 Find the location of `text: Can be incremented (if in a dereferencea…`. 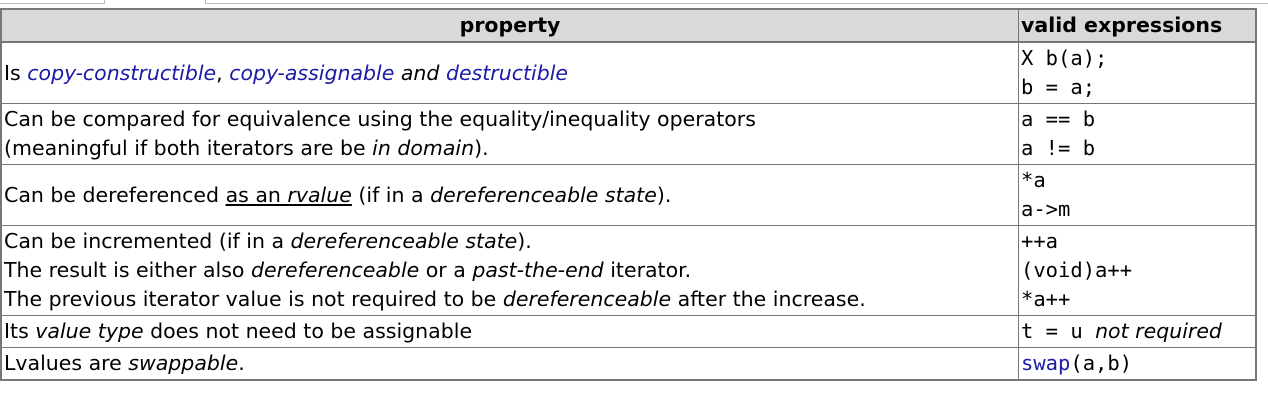

text: Can be incremented (if in a dereferencea… is located at coordinates (510, 241).